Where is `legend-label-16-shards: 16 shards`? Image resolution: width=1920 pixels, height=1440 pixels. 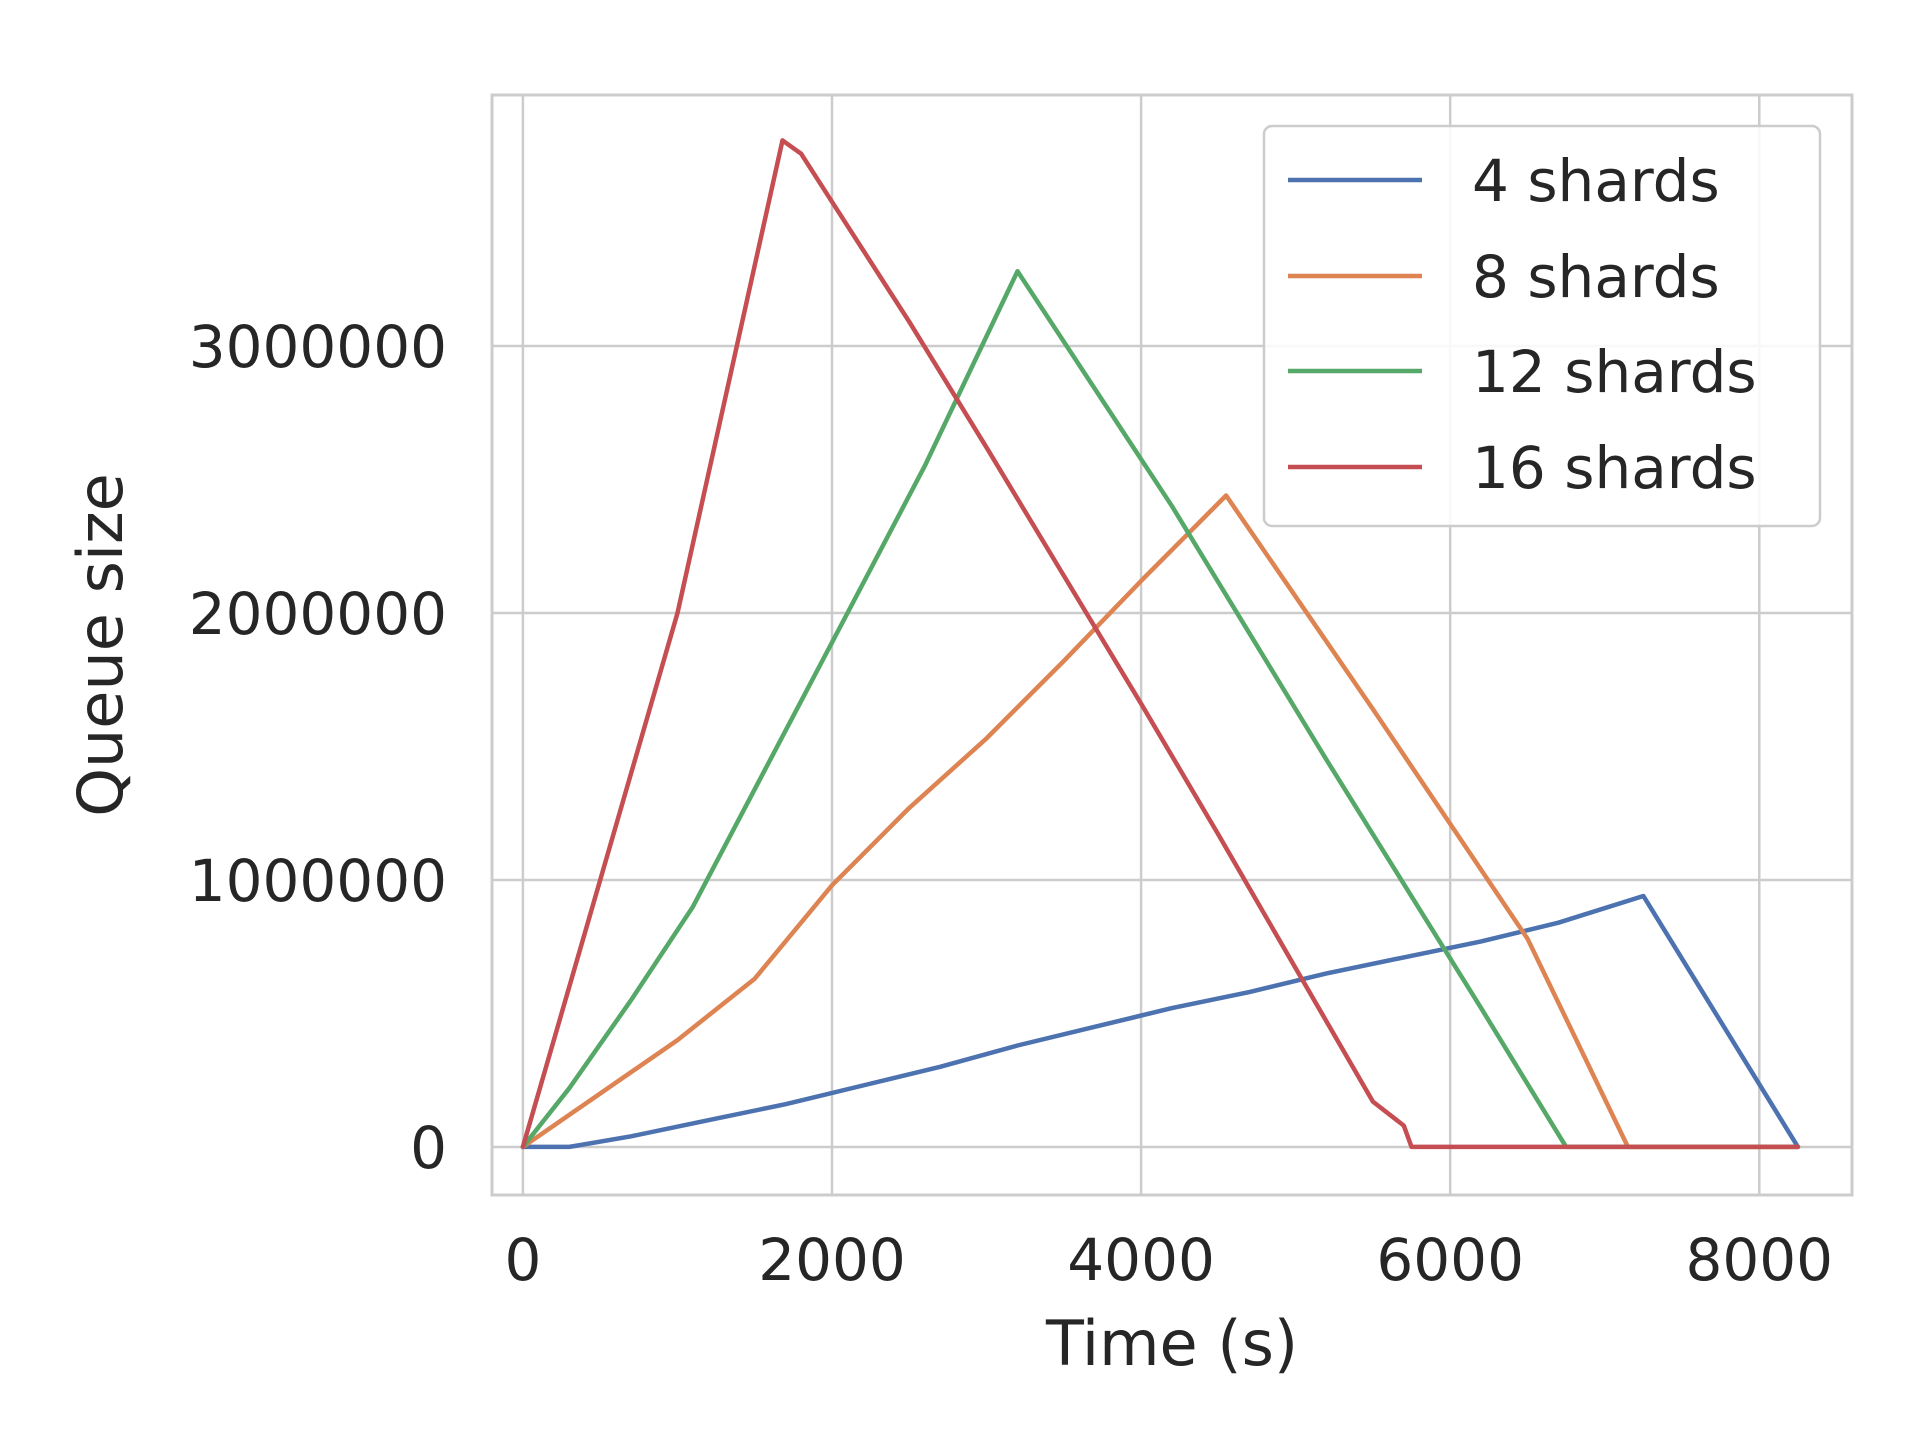 legend-label-16-shards: 16 shards is located at coordinates (1614, 468).